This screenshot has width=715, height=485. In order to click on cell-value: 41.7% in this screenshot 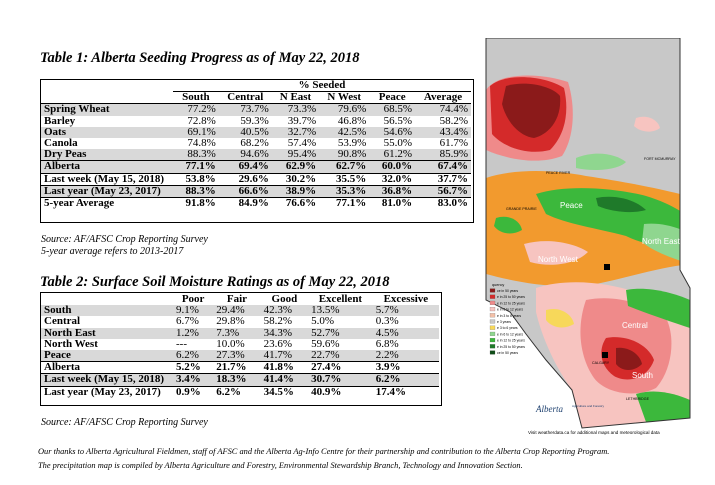, I will do `click(284, 356)`.